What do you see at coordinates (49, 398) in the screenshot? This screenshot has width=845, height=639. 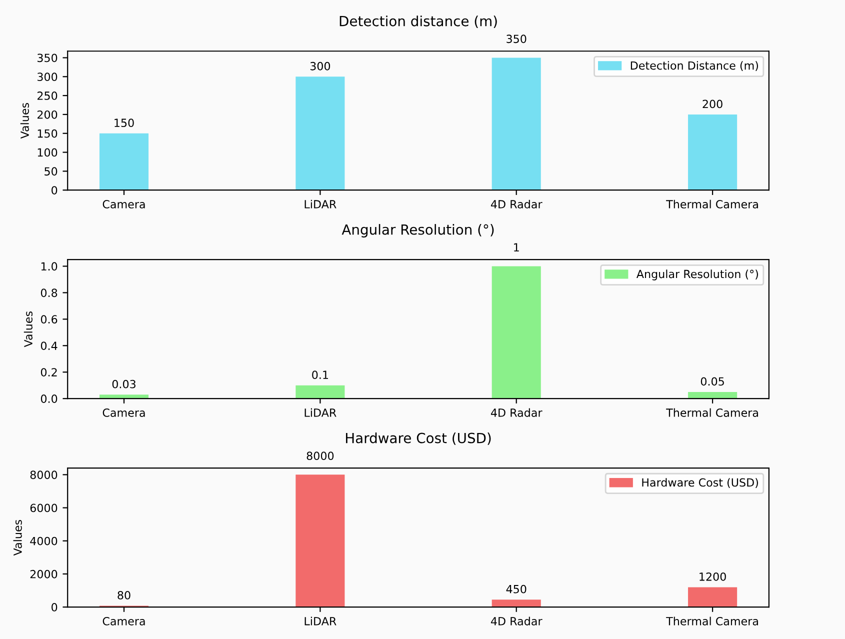 I see `y-tick-label: 0.0` at bounding box center [49, 398].